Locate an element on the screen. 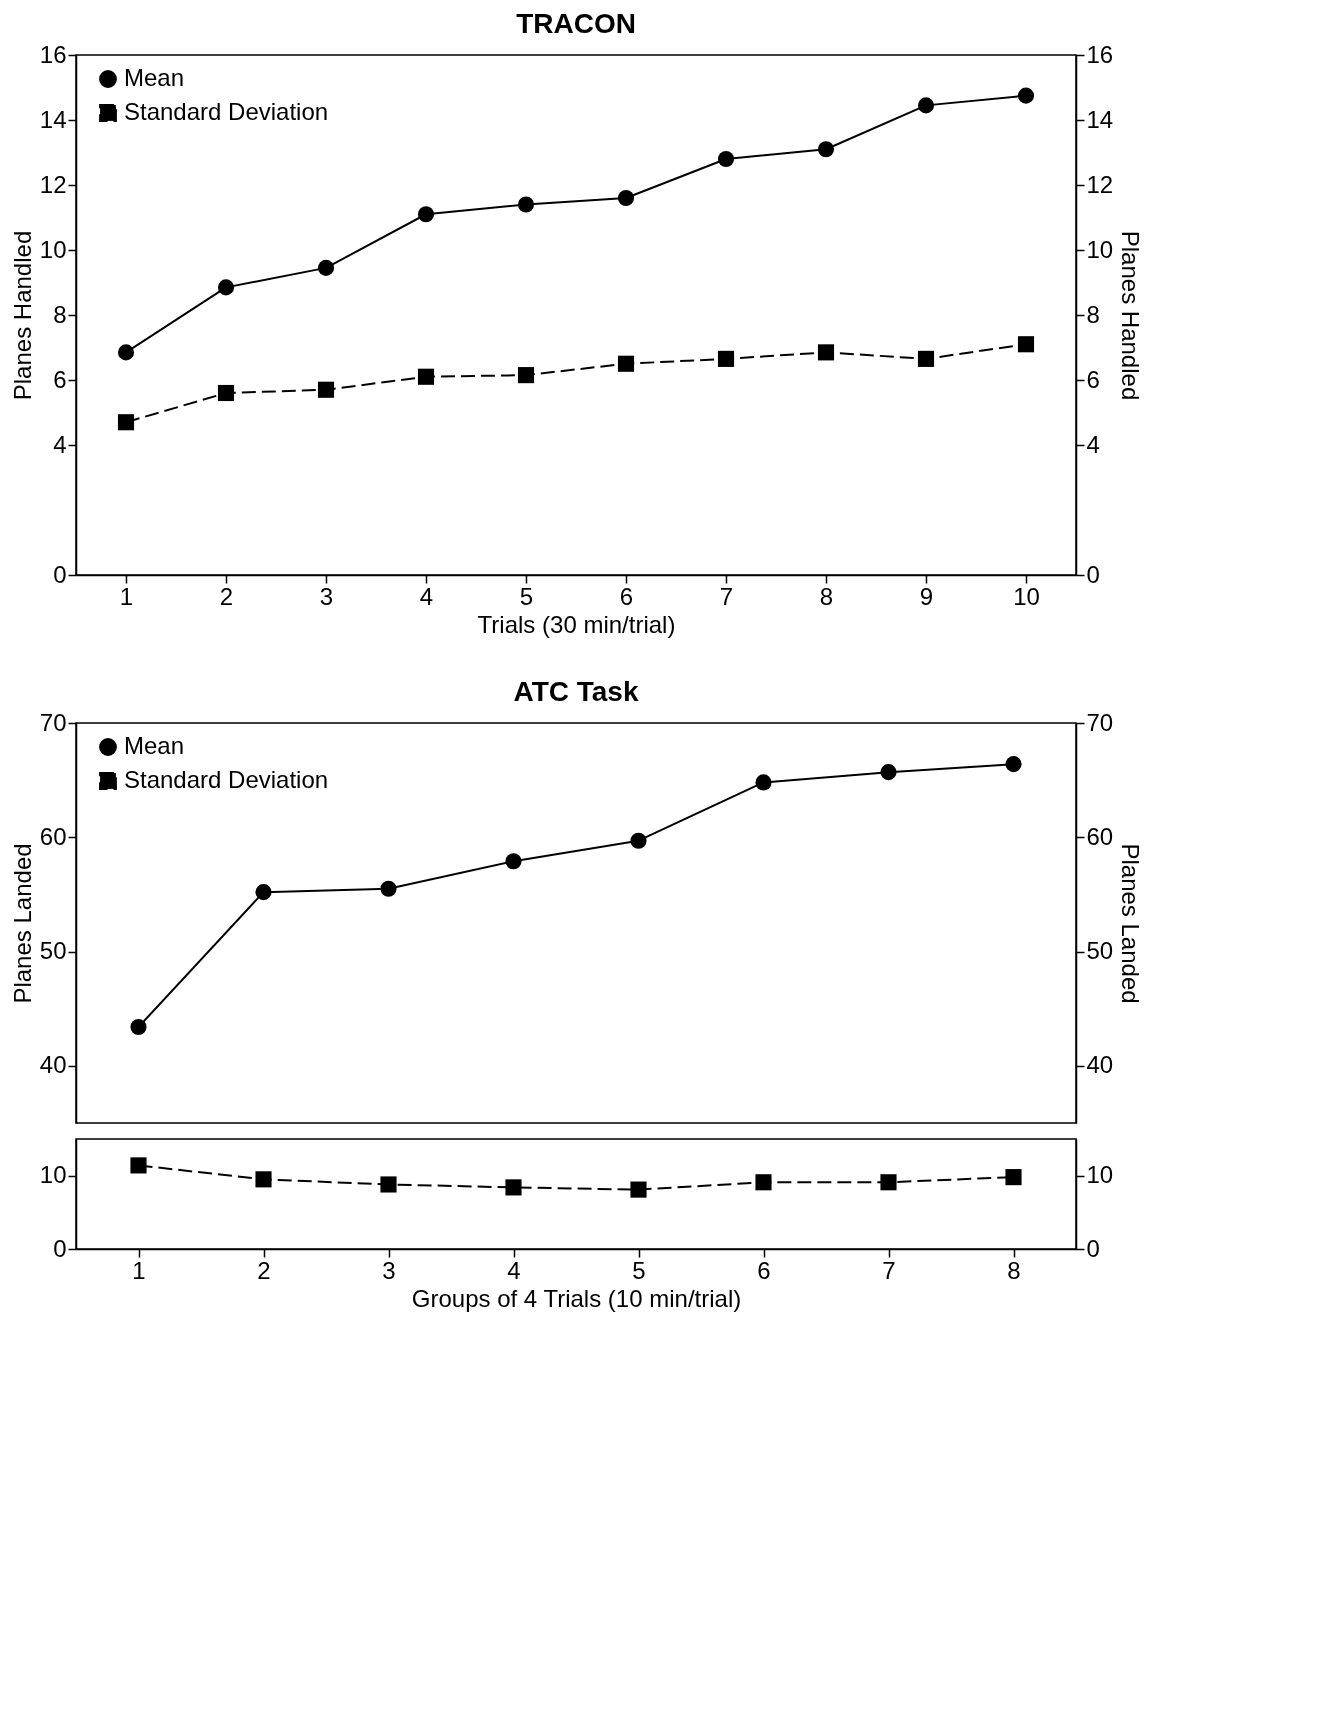  y-axis-title: Planes Handled is located at coordinates (22, 315).